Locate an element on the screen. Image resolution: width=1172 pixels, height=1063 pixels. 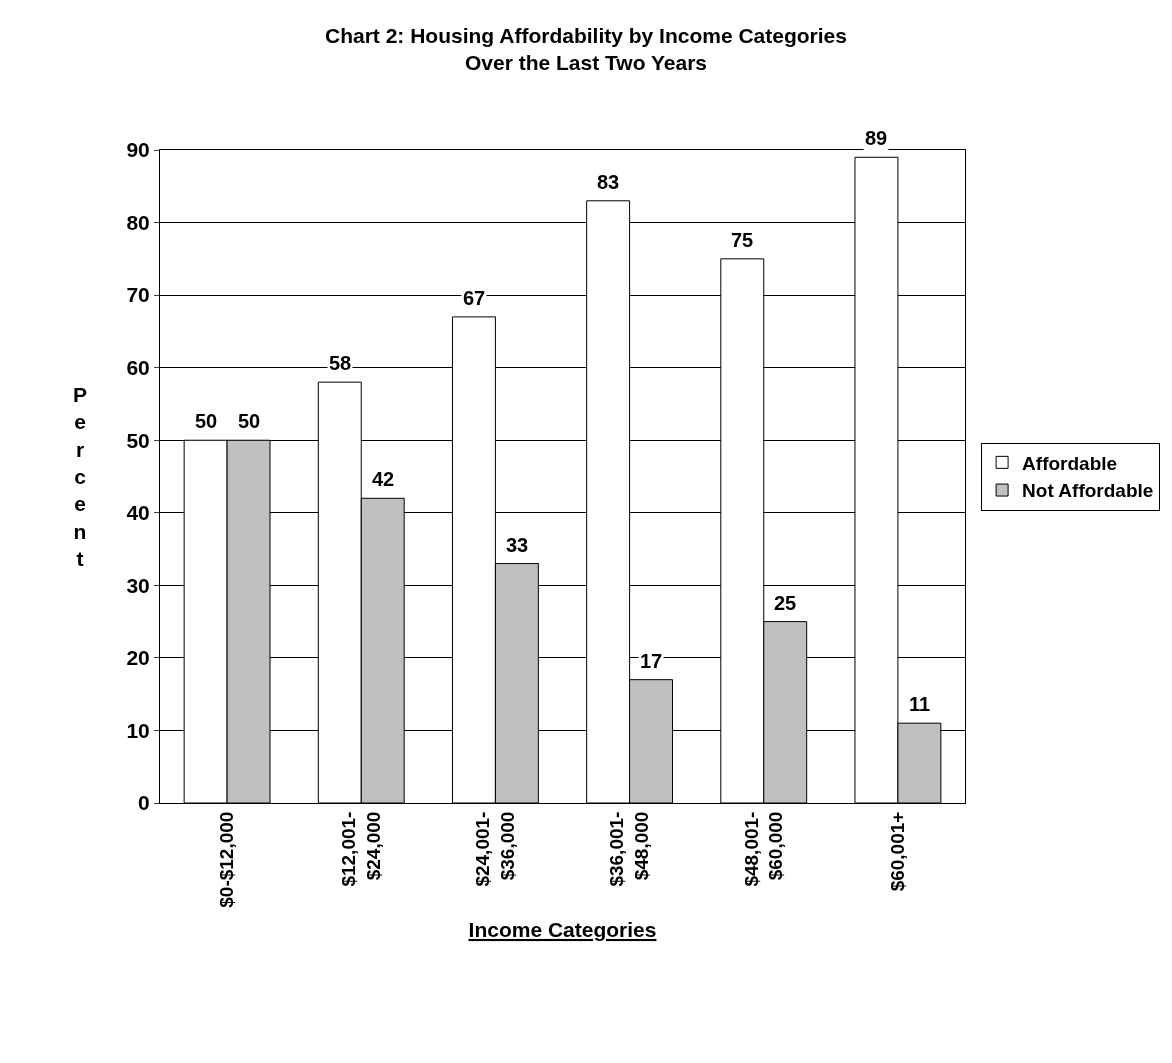
y-tick-label: 0 is located at coordinates (144, 803).